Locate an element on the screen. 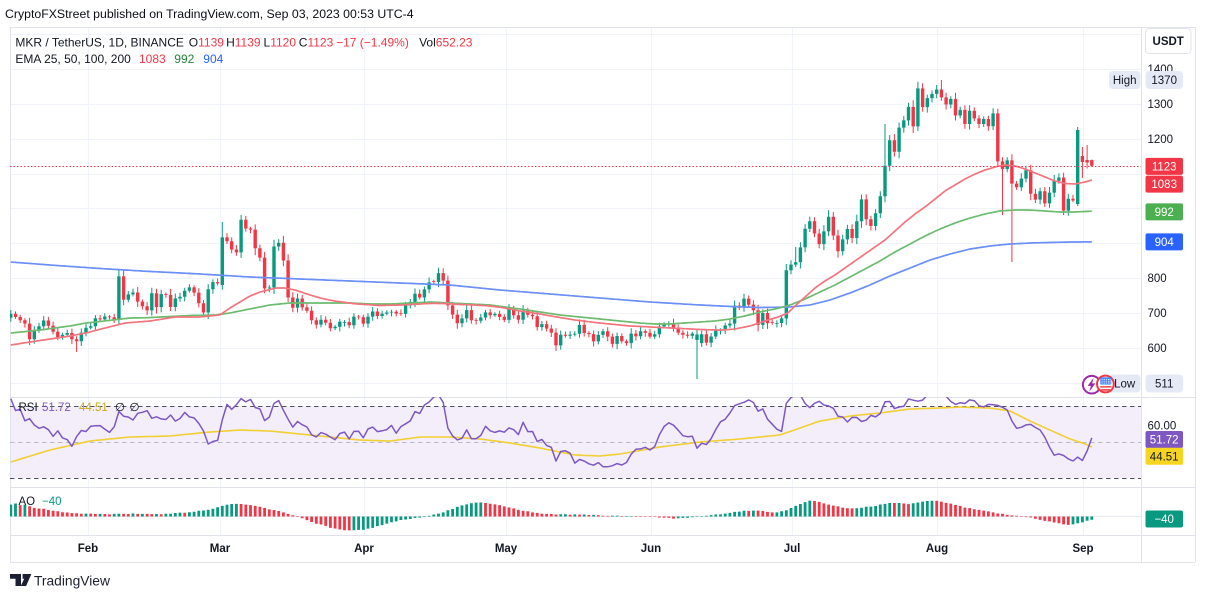 This screenshot has height=598, width=1205. svg-text: Low is located at coordinates (1125, 385).